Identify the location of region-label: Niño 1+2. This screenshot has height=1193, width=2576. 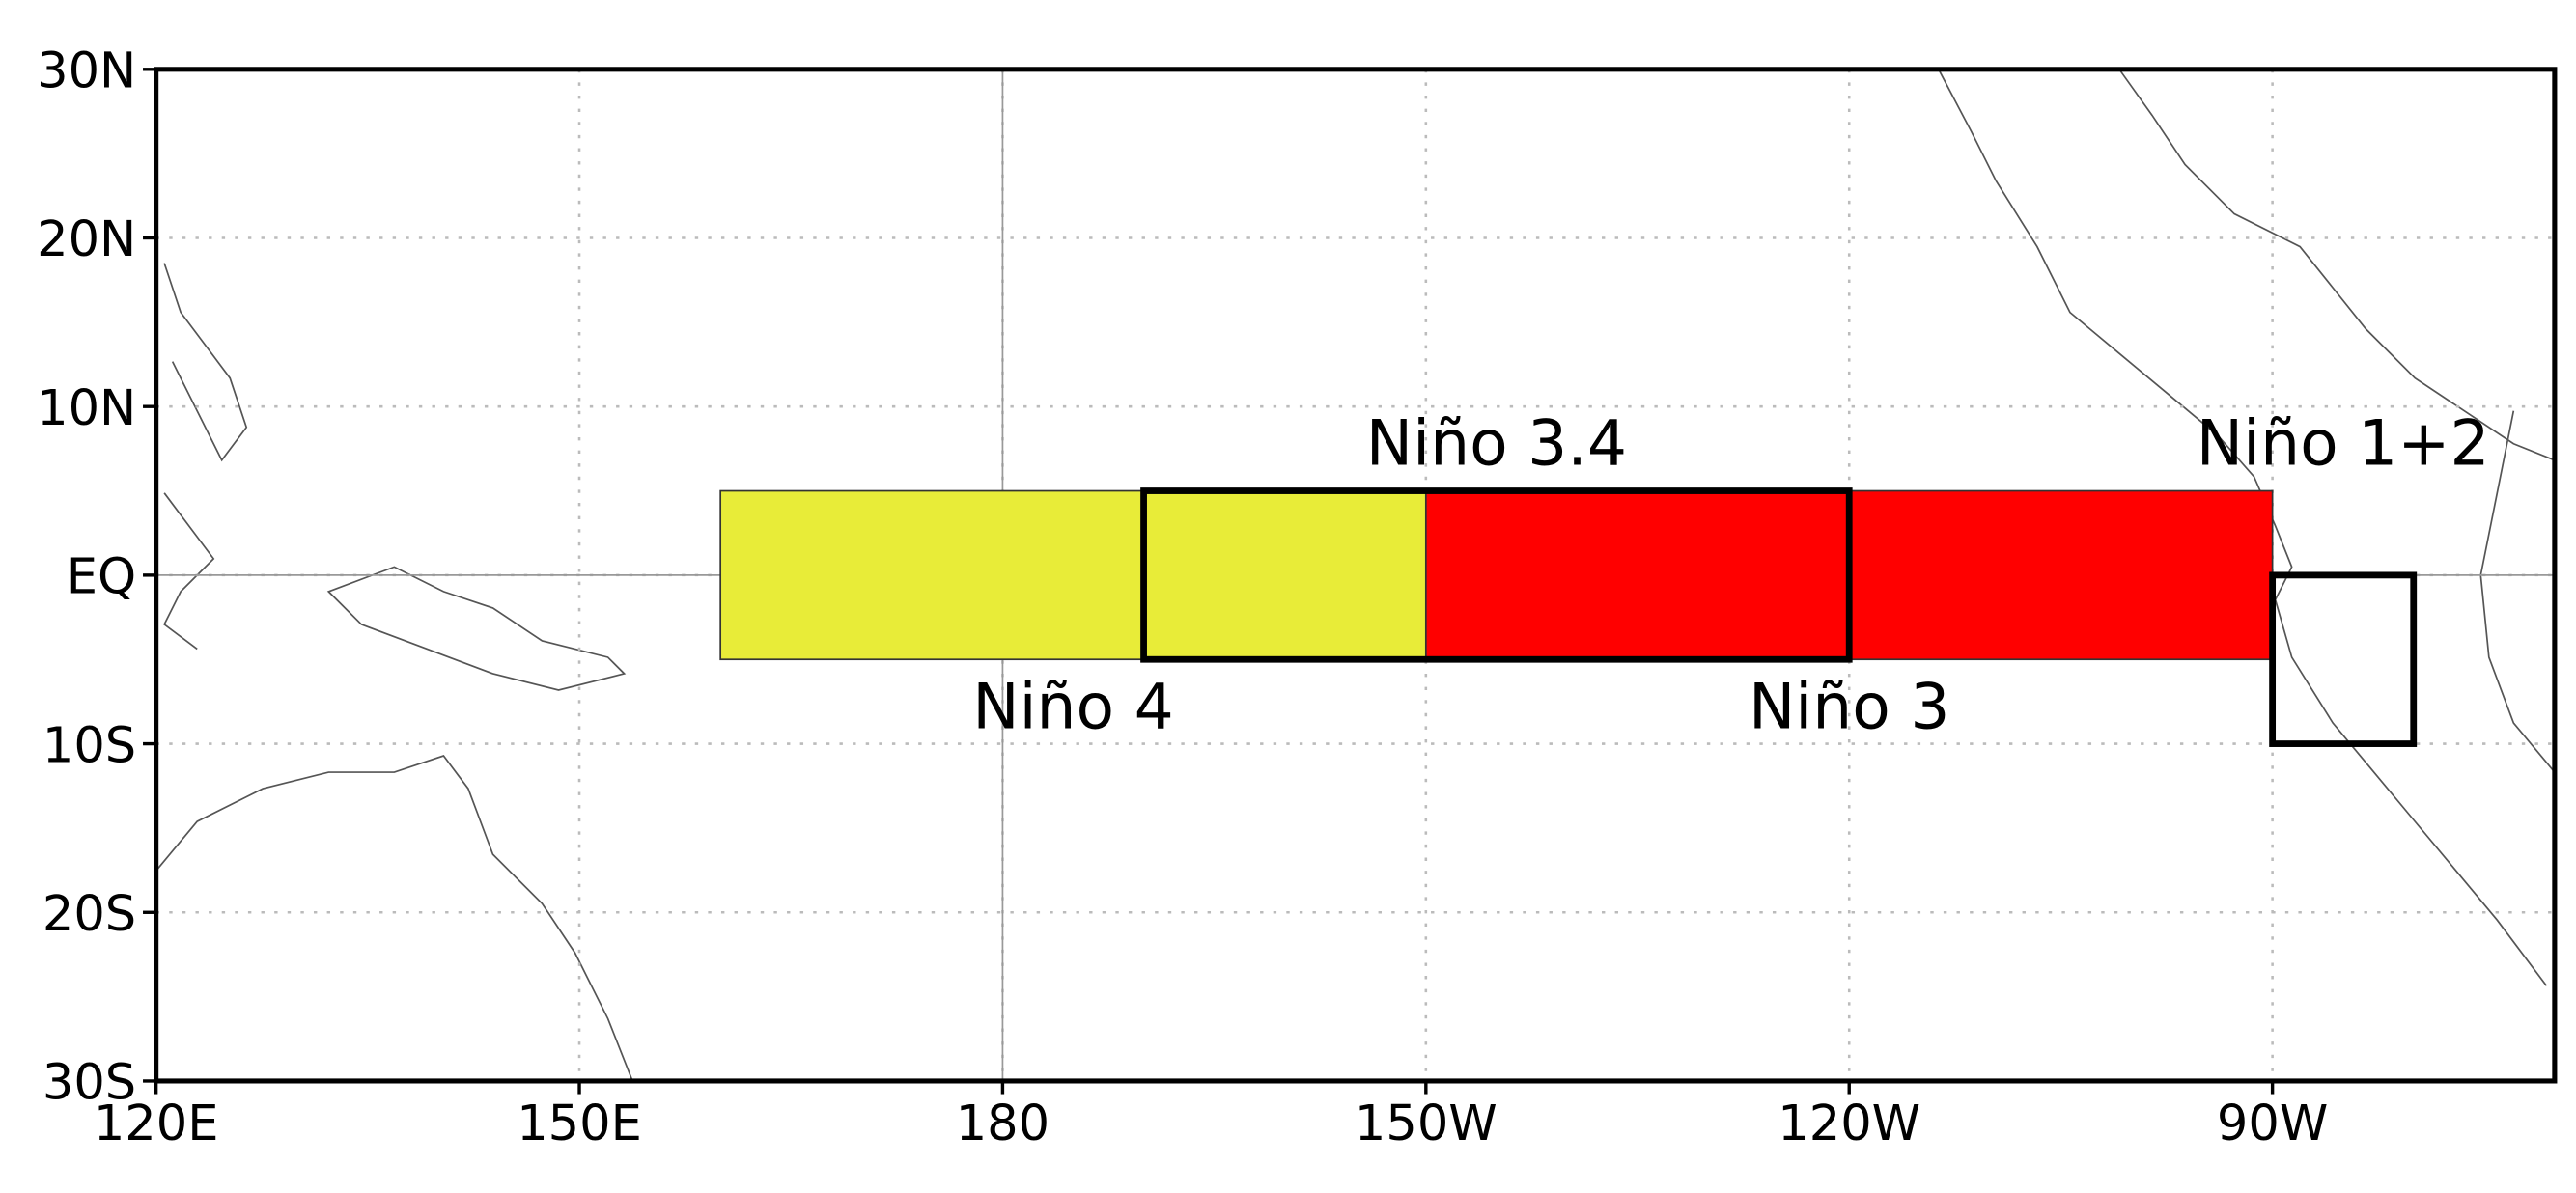
(2344, 444).